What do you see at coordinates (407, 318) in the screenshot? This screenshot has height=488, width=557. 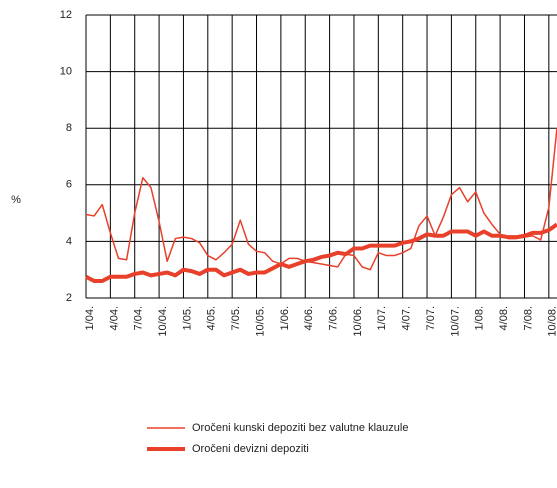 I see `x-tick-label: 4/07.` at bounding box center [407, 318].